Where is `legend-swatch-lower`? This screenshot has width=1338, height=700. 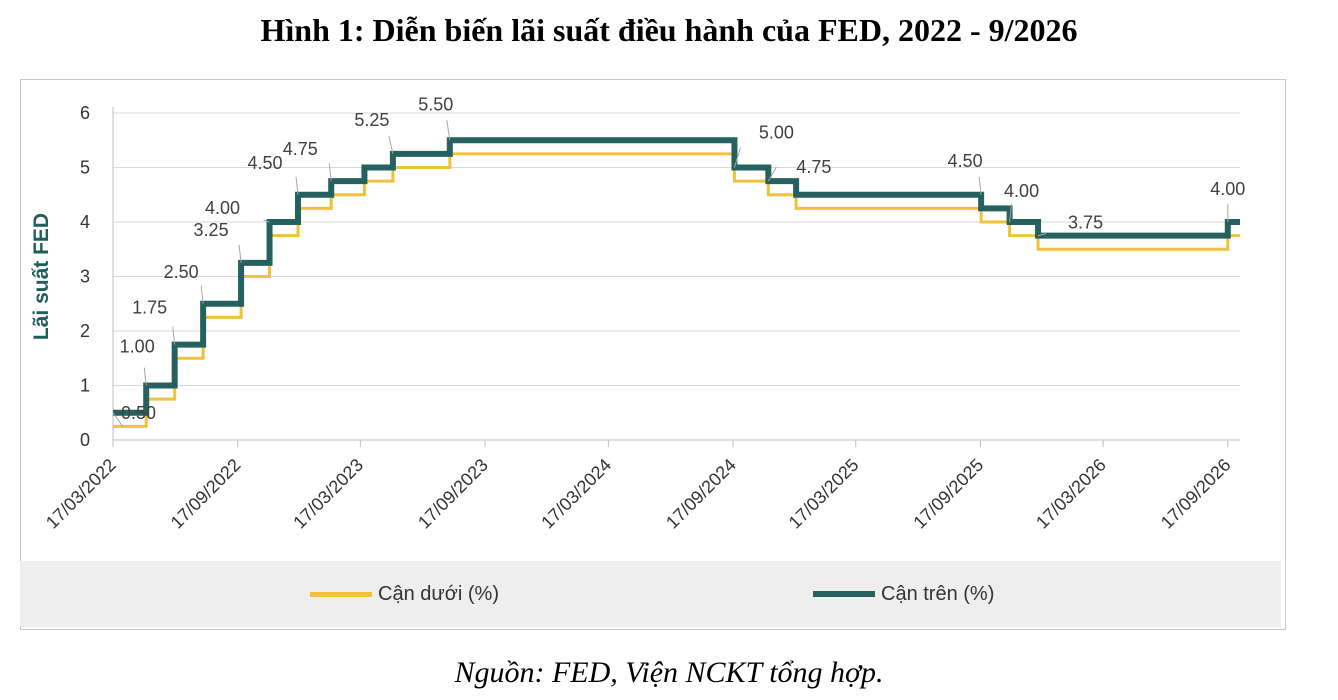 legend-swatch-lower is located at coordinates (341, 594).